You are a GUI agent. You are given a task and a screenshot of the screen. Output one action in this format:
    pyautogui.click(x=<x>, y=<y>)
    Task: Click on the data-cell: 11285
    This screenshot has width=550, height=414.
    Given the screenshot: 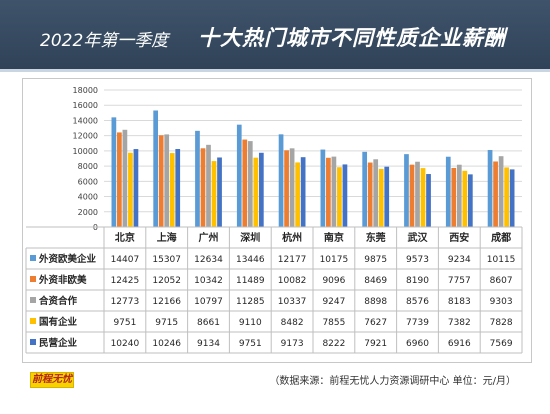 What is the action you would take?
    pyautogui.click(x=250, y=302)
    